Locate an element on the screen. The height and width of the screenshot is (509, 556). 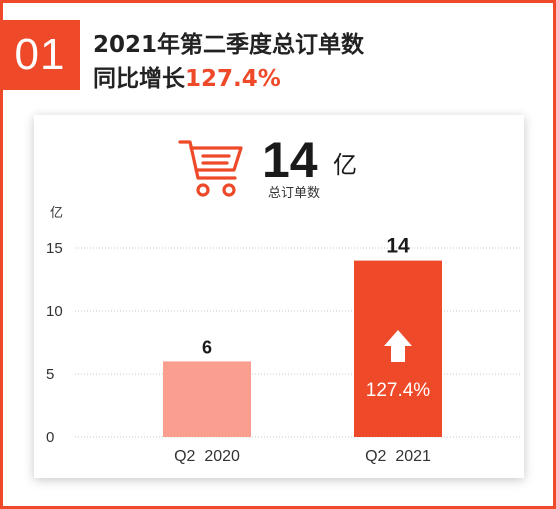
bar-value-label: 14 is located at coordinates (398, 246).